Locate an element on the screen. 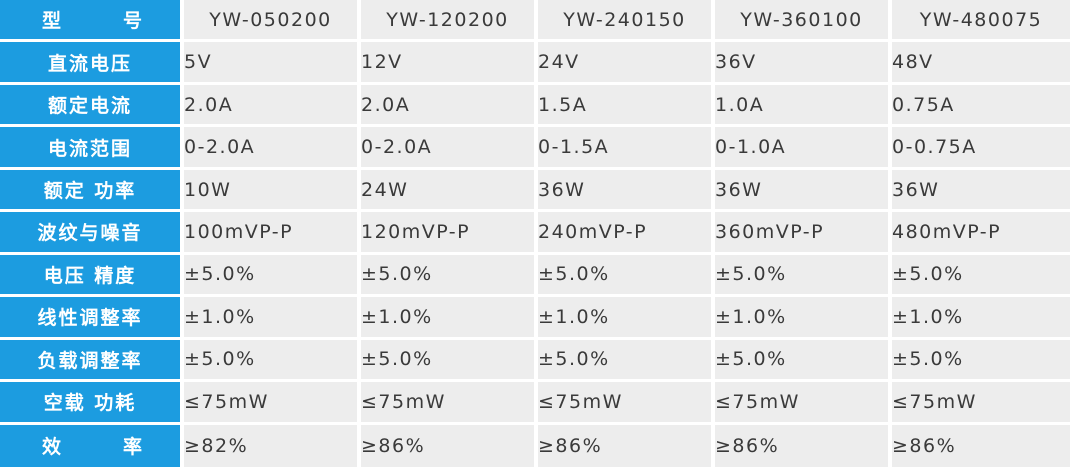 The image size is (1070, 467). table-row-load-regulation: 负载调整率 ±5.0% ±5.0% ±5.0% ±5.0% ±5.0% is located at coordinates (535, 361).